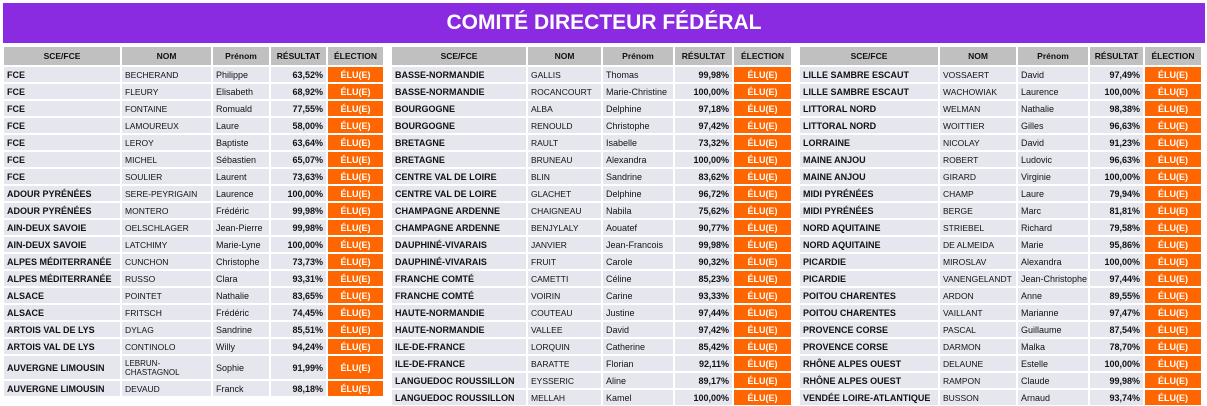  Describe the element at coordinates (978, 278) in the screenshot. I see `nom-cell: VANENGELANDT` at that location.